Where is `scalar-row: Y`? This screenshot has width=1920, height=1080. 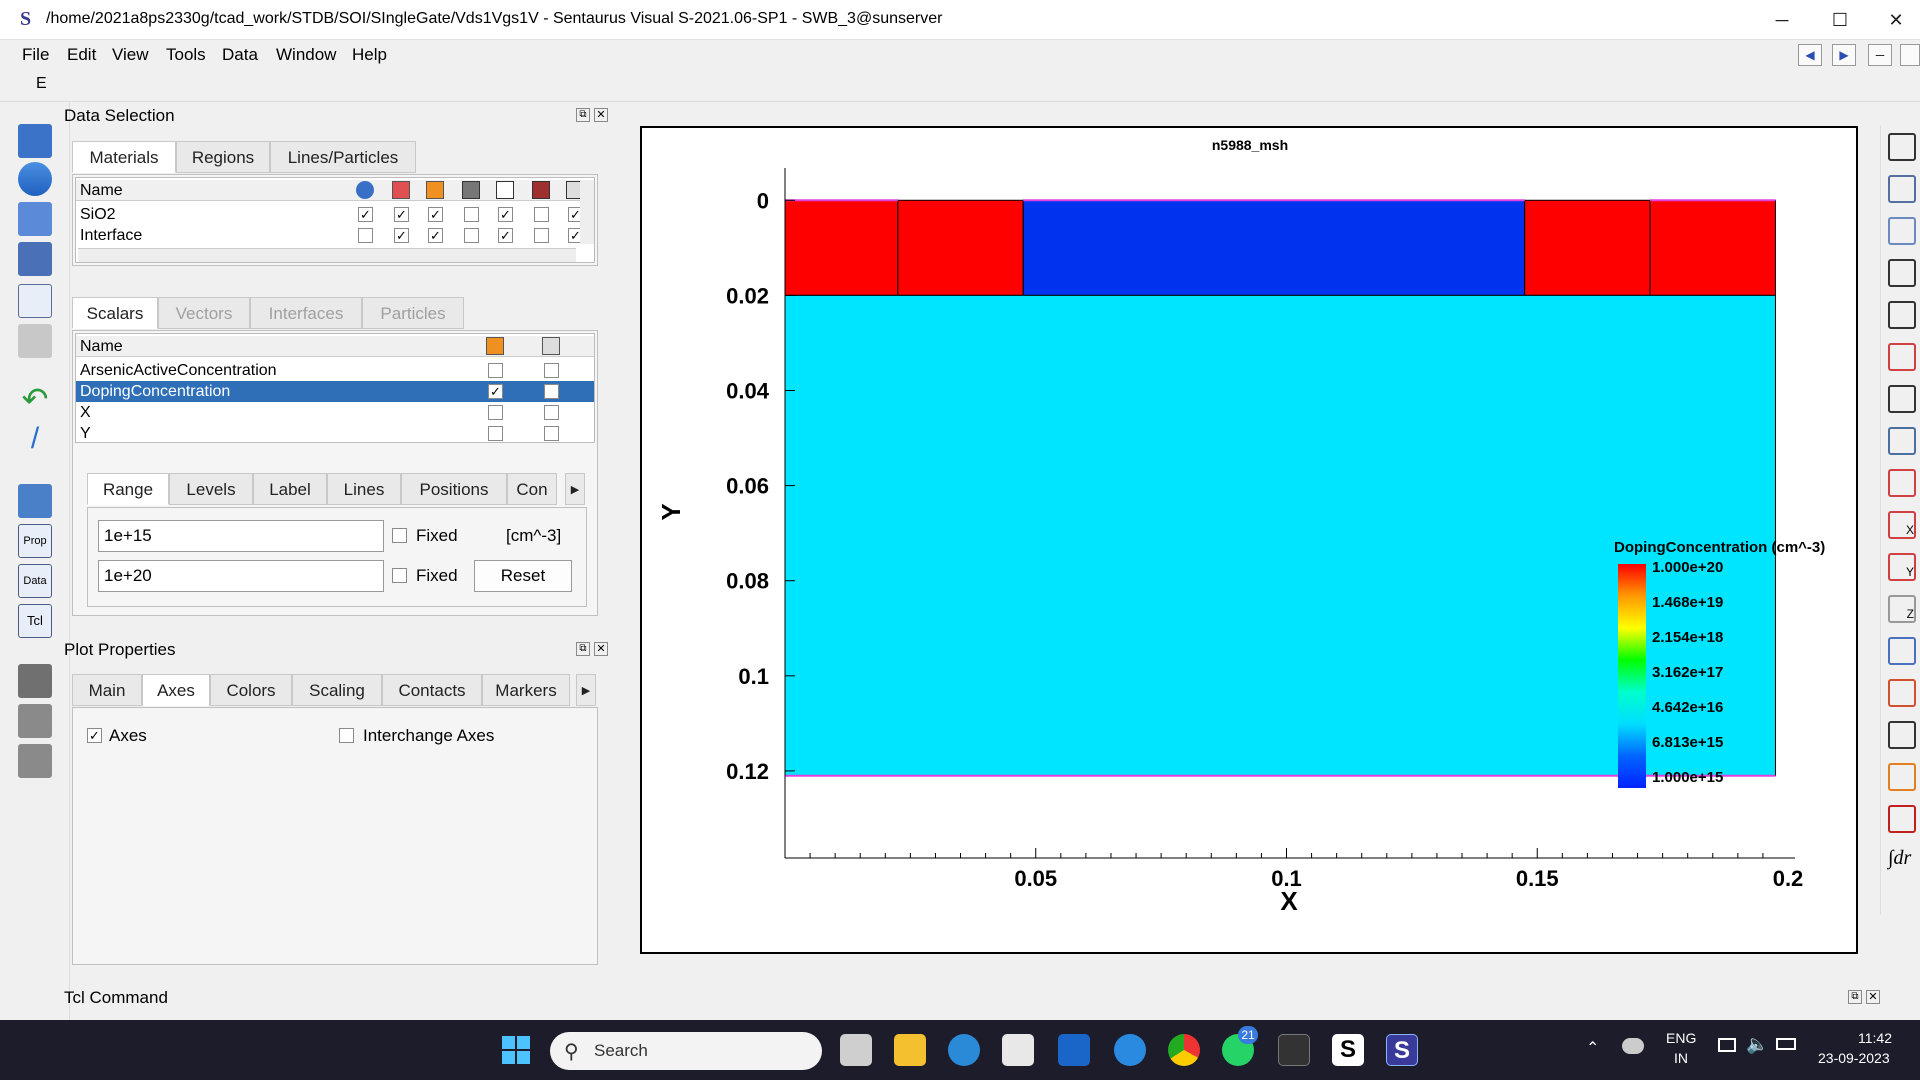
scalar-row: Y is located at coordinates (335, 433).